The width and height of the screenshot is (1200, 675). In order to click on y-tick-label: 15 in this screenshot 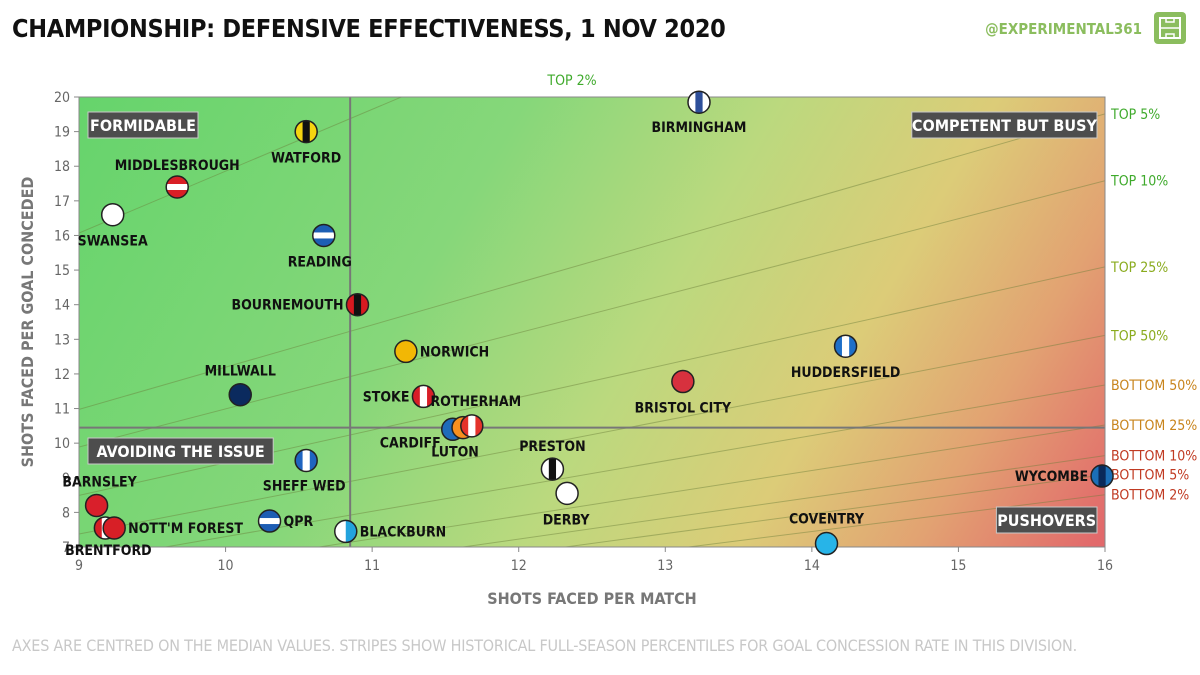, I will do `click(62, 271)`.